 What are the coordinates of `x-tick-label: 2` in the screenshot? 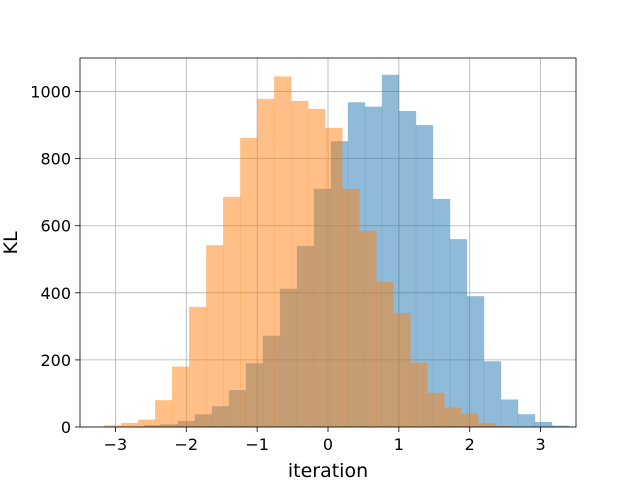 It's located at (470, 444).